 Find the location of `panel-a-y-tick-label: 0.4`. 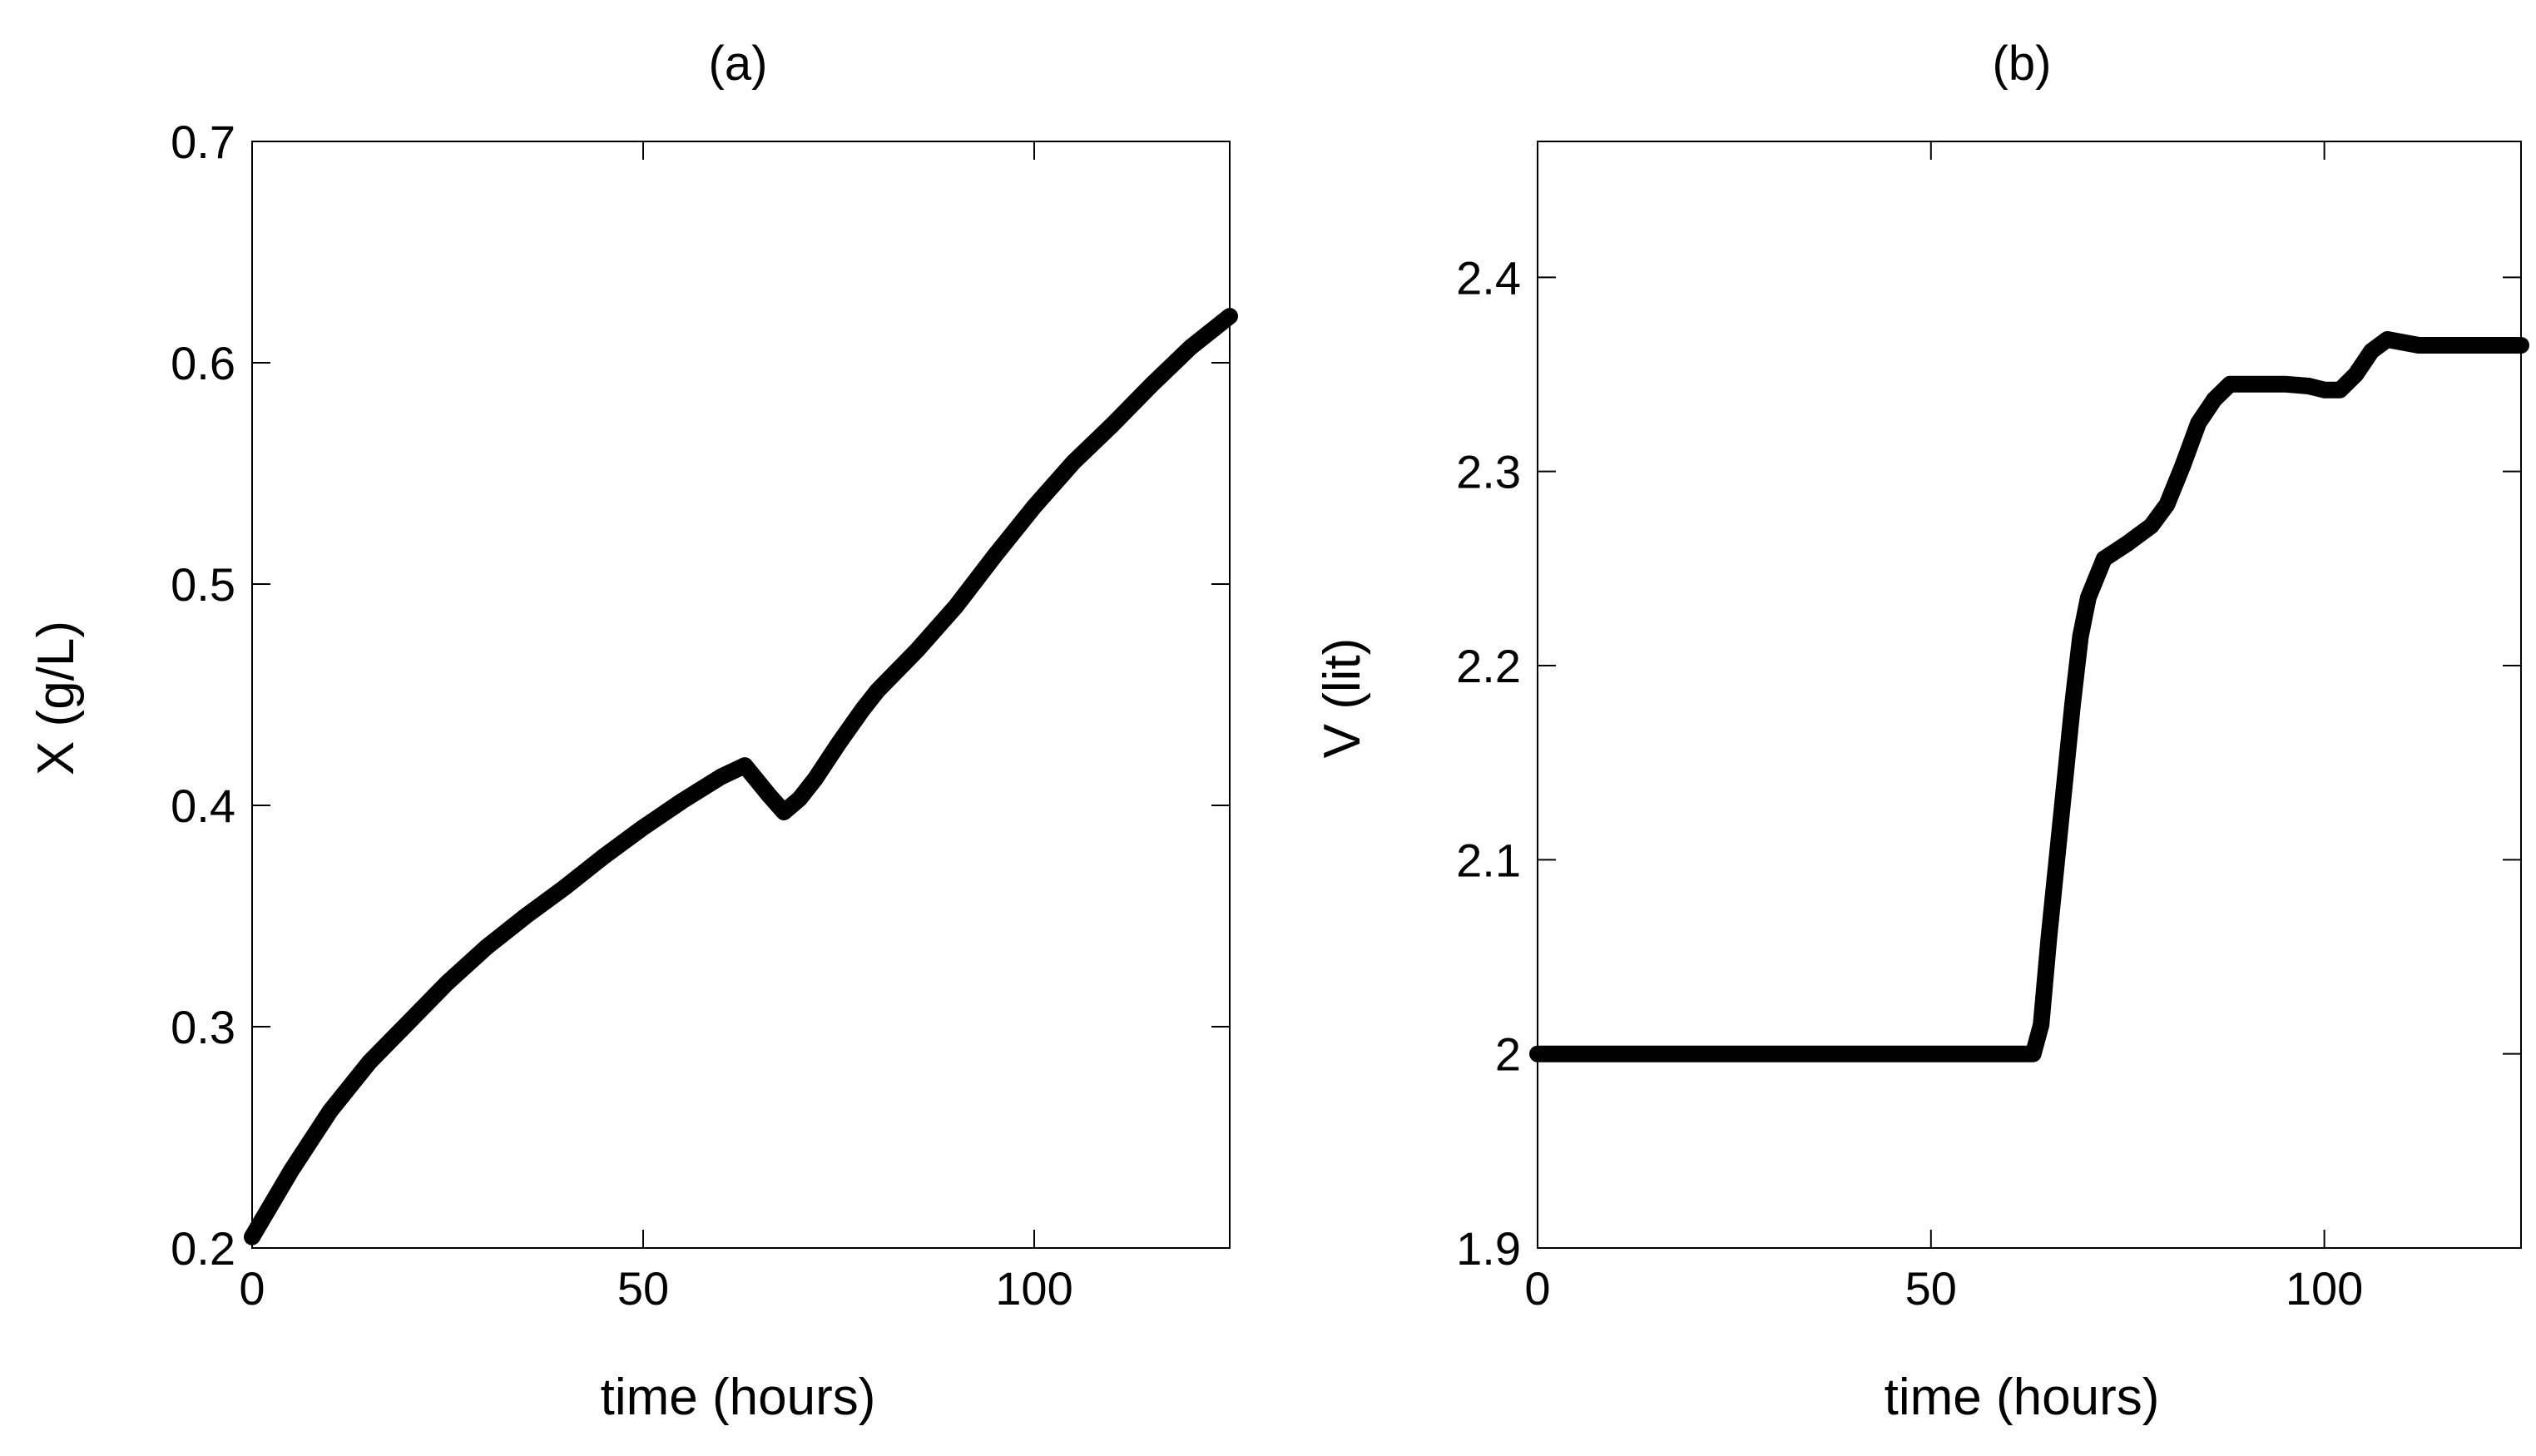

panel-a-y-tick-label: 0.4 is located at coordinates (203, 806).